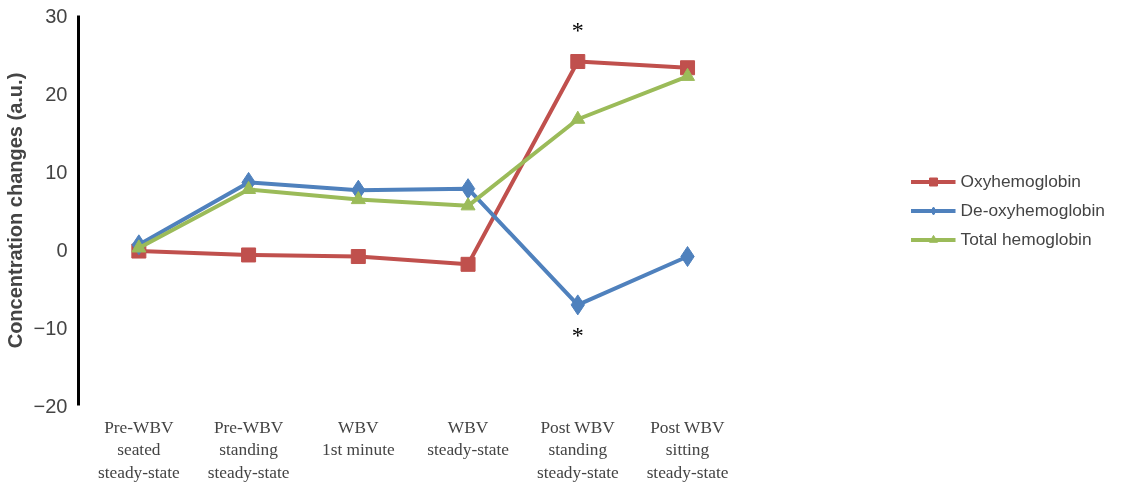 Image resolution: width=1125 pixels, height=489 pixels. I want to click on y-tick-label: 20, so click(56, 93).